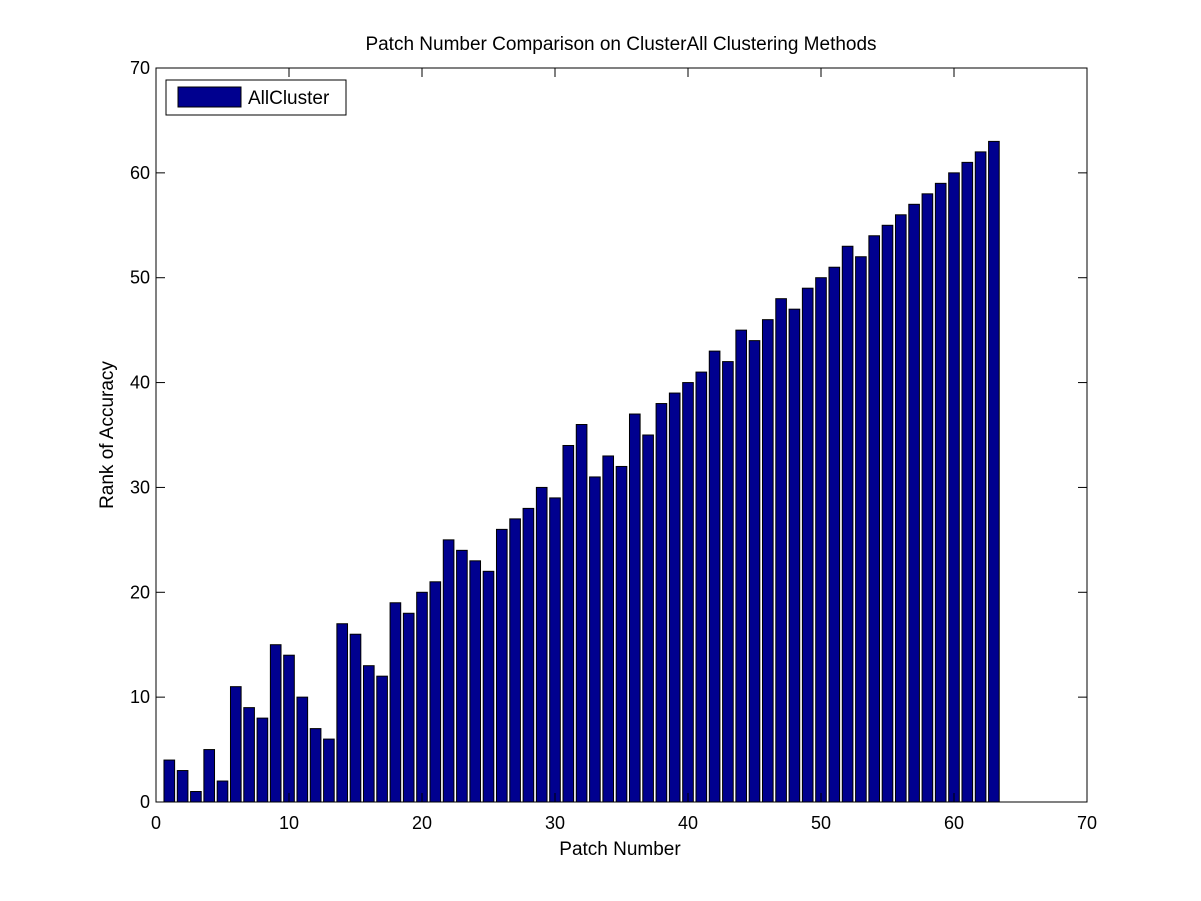 The height and width of the screenshot is (901, 1201). Describe the element at coordinates (140, 68) in the screenshot. I see `y-tick-label: 70` at that location.